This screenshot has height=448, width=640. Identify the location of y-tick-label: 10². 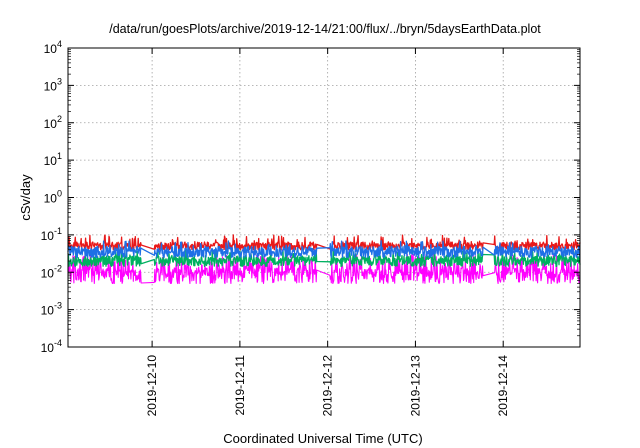
(53, 122).